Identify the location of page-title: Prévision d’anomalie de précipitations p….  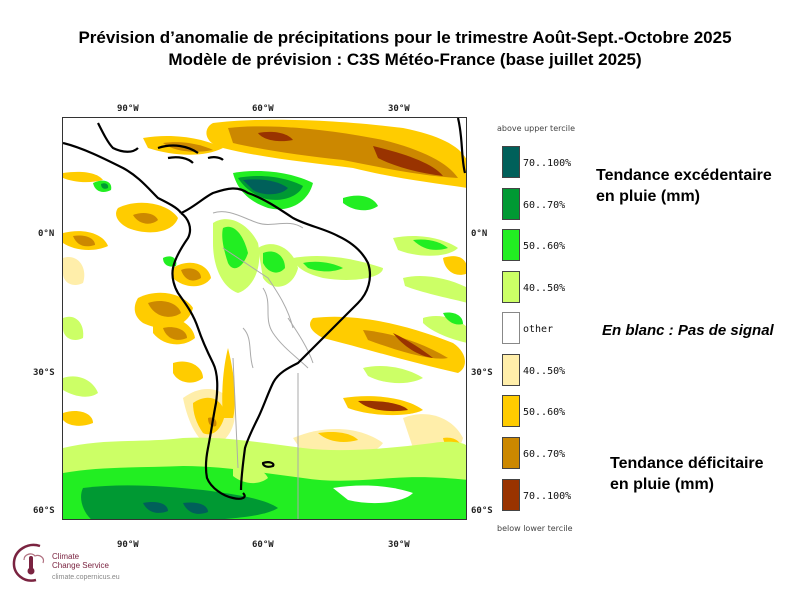
(405, 37).